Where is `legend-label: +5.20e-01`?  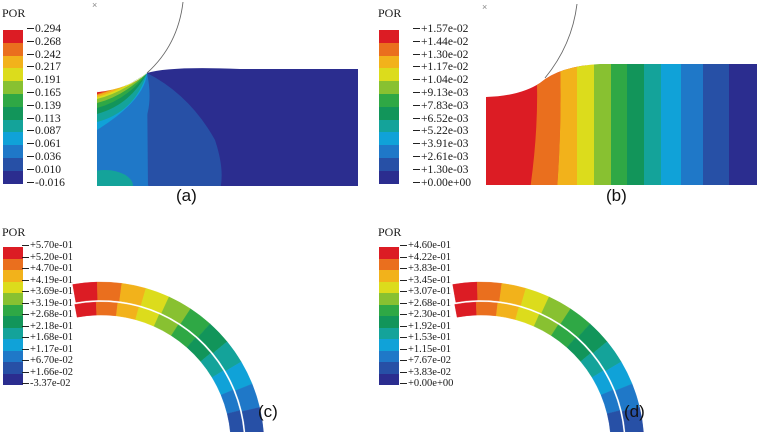
legend-label: +5.20e-01 is located at coordinates (47, 257).